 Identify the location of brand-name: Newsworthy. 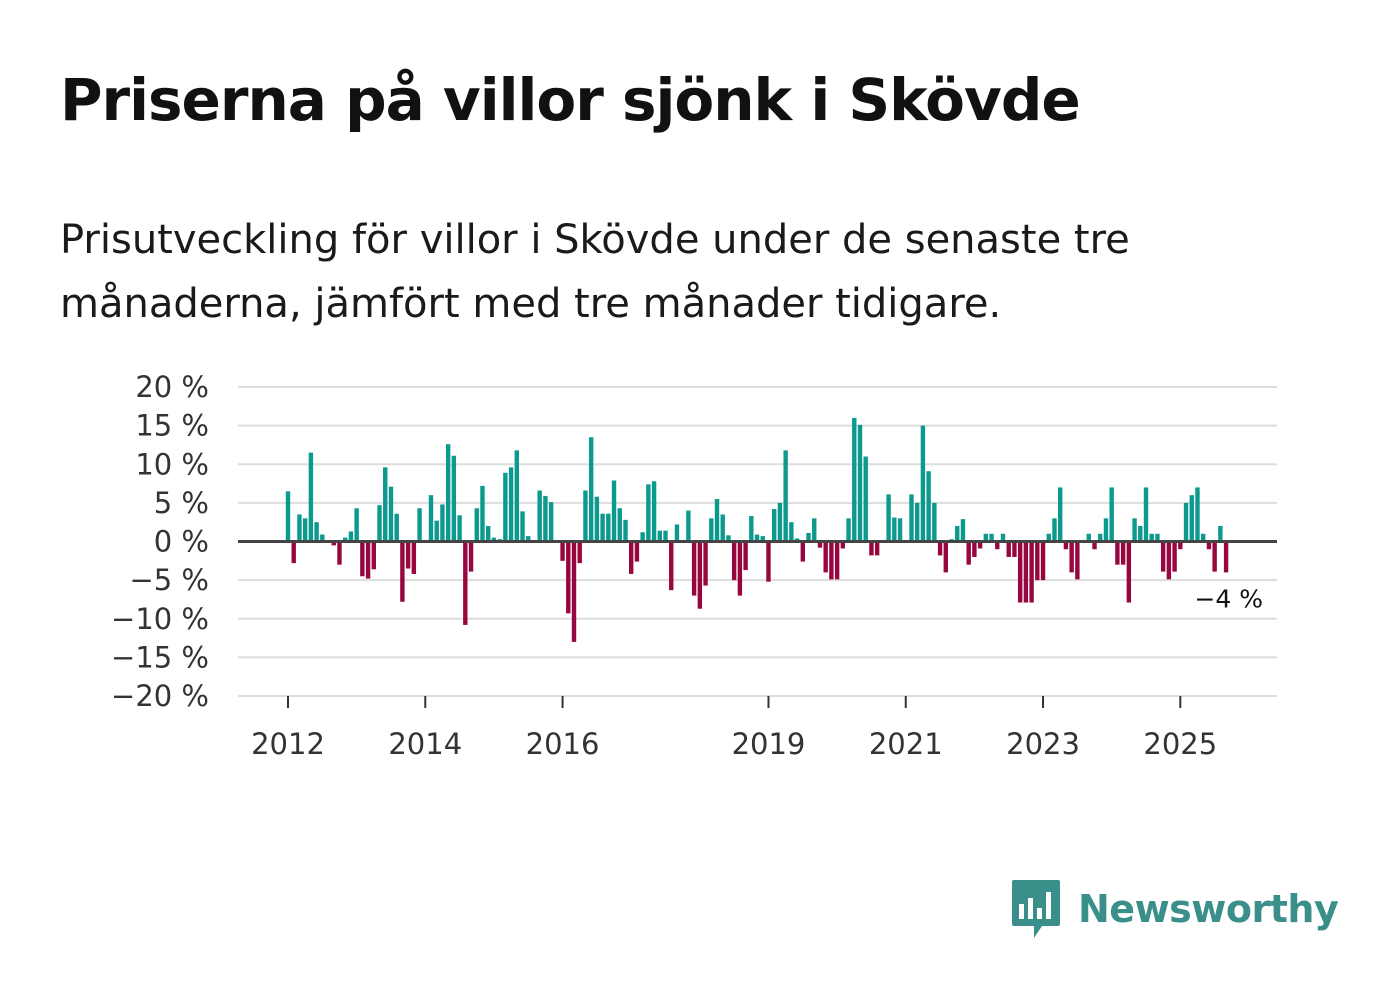
(1208, 909).